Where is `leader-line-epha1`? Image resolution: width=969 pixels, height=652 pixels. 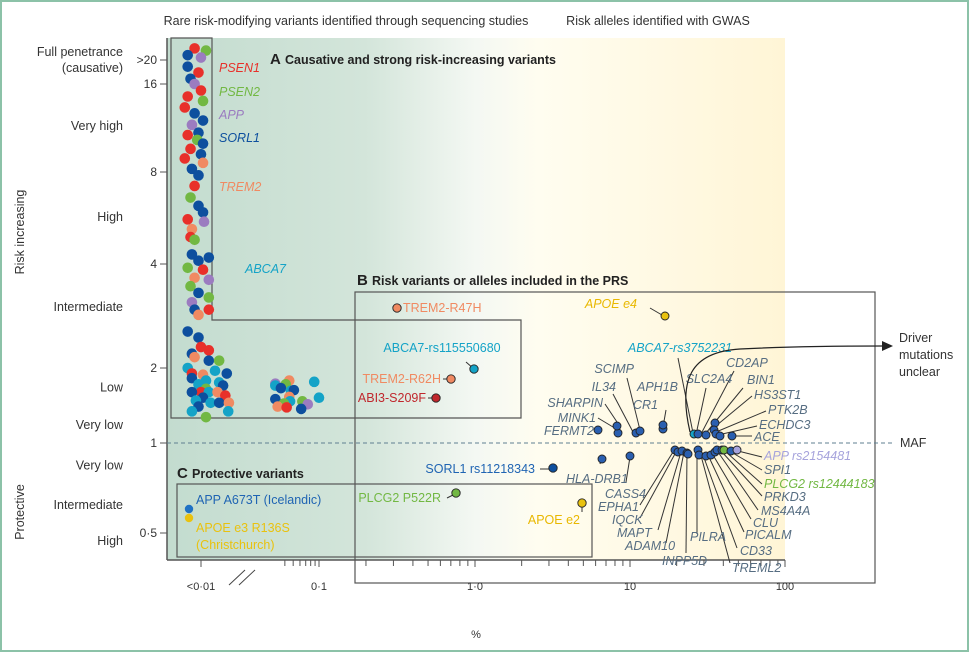
leader-line-epha1 is located at coordinates (656, 478).